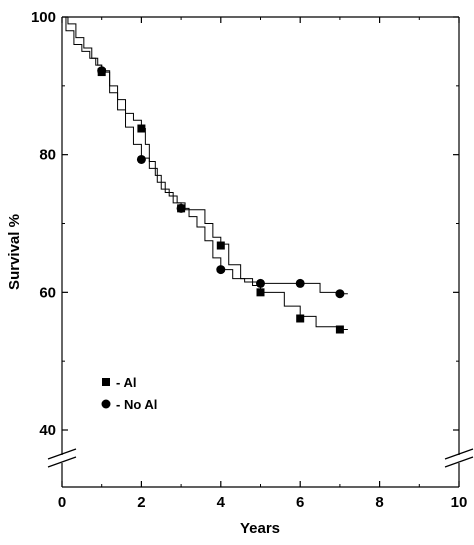 This screenshot has width=474, height=545. Describe the element at coordinates (260, 528) in the screenshot. I see `x-axis-label: Years` at that location.